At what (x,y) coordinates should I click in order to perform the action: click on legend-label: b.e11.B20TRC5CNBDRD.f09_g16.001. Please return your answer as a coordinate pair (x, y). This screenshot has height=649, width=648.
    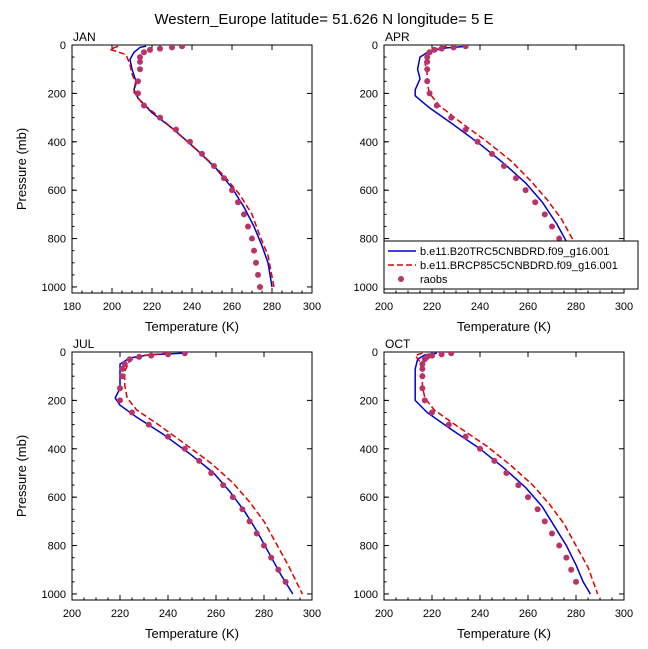
    Looking at the image, I should click on (514, 252).